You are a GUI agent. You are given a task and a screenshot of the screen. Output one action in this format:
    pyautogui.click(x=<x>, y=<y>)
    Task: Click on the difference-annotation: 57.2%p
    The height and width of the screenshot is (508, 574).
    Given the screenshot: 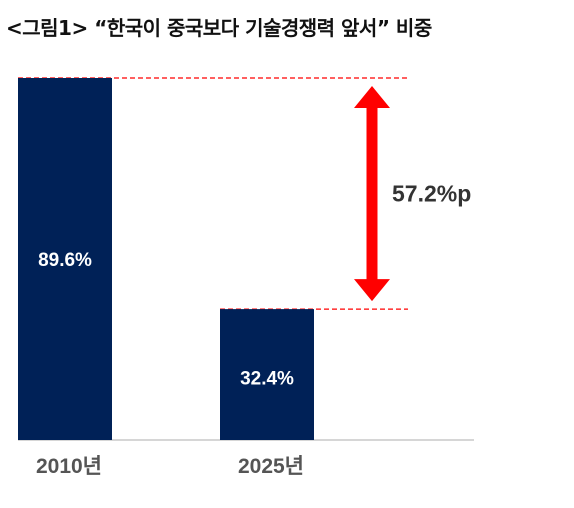 What is the action you would take?
    pyautogui.click(x=431, y=194)
    